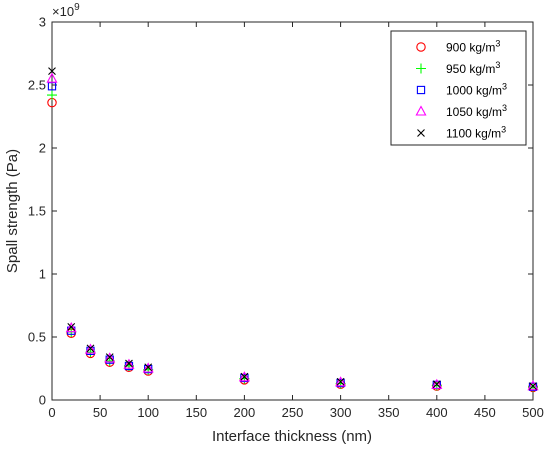 This screenshot has height=452, width=550. I want to click on x-tick-label: 300, so click(341, 412).